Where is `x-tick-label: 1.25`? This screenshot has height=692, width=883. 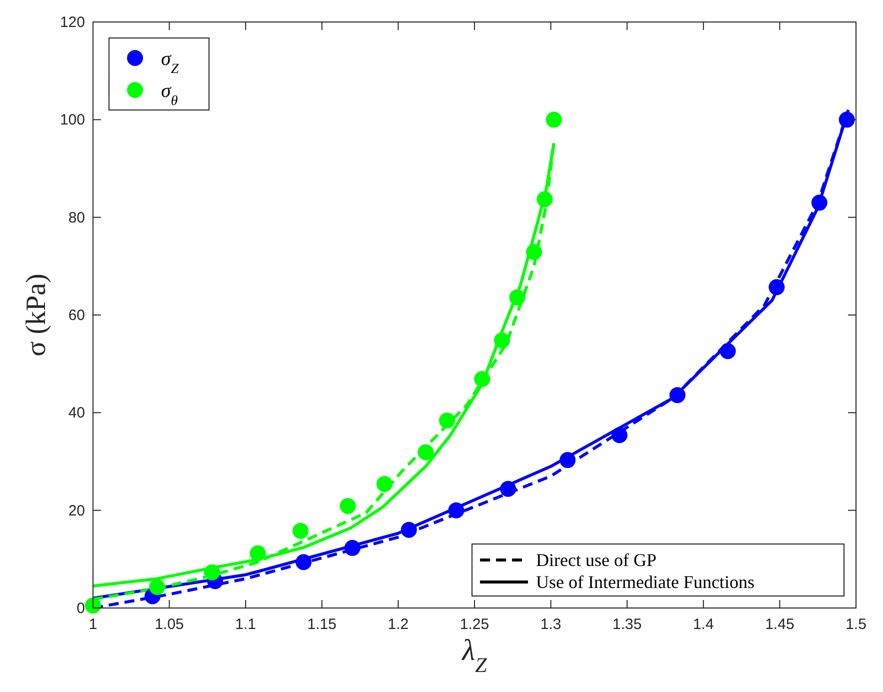 x-tick-label: 1.25 is located at coordinates (475, 624).